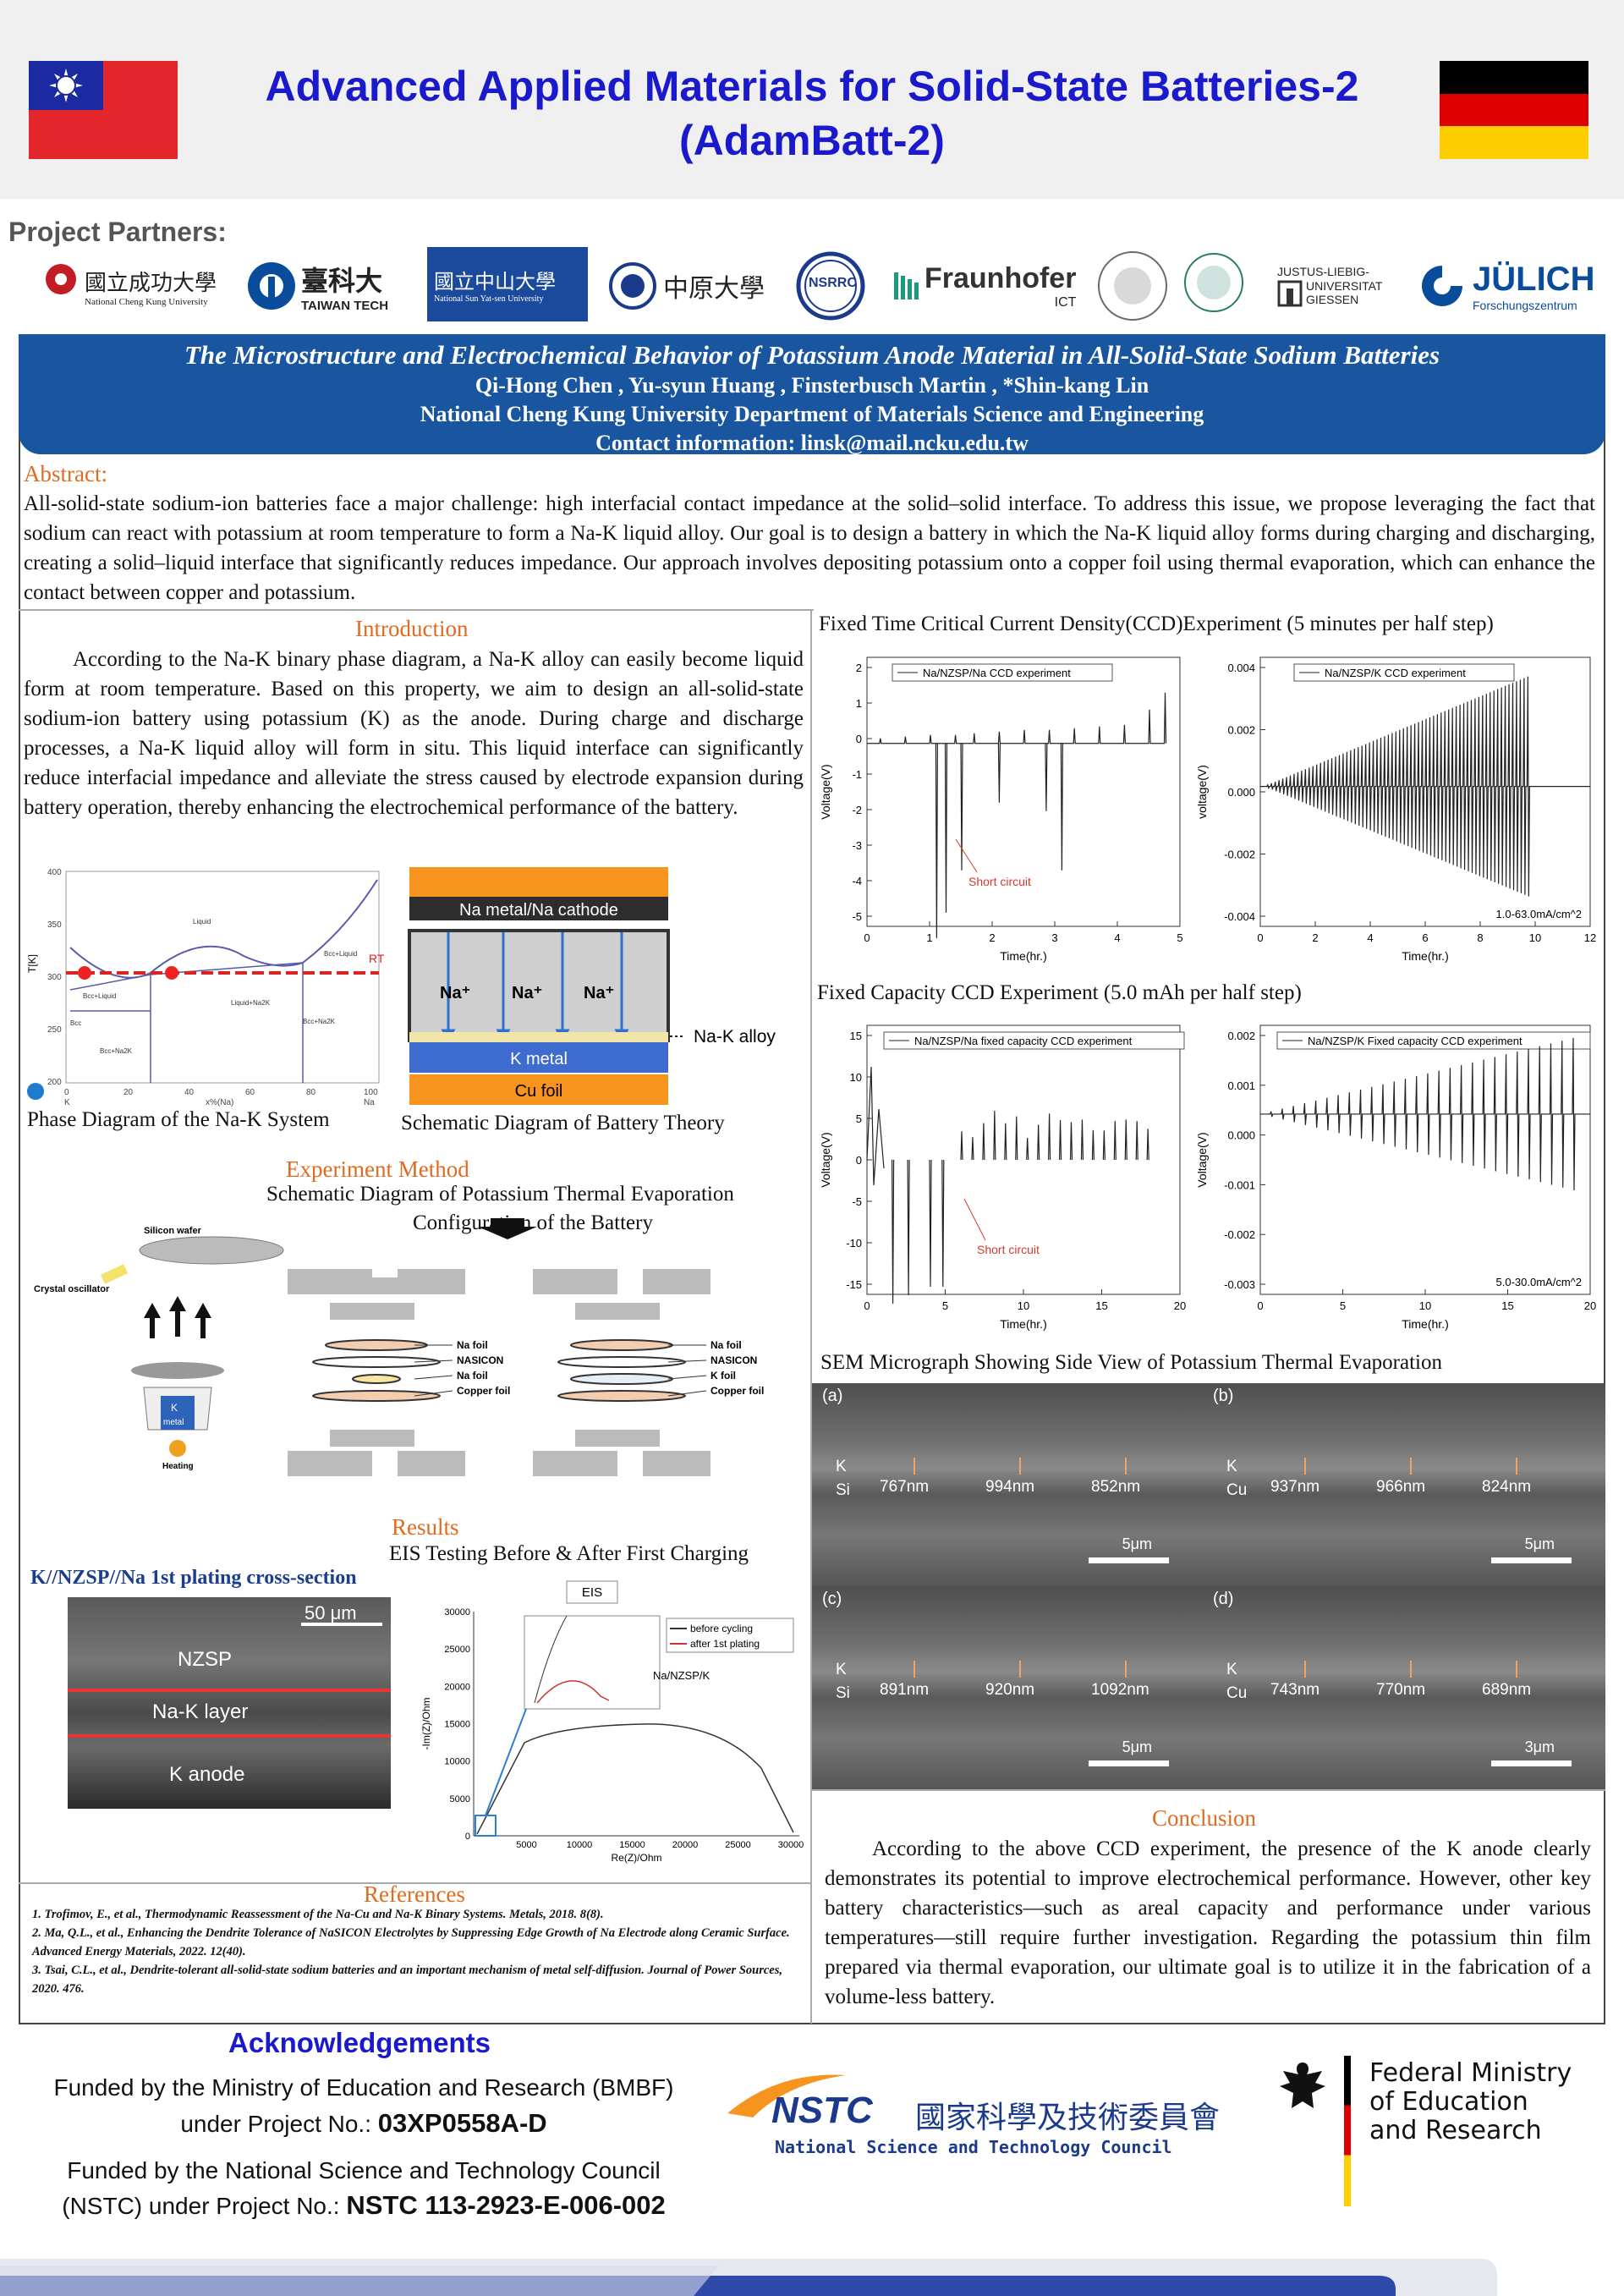 This screenshot has width=1624, height=2296. What do you see at coordinates (1260, 1305) in the screenshot?
I see `x-tick-label: 0` at bounding box center [1260, 1305].